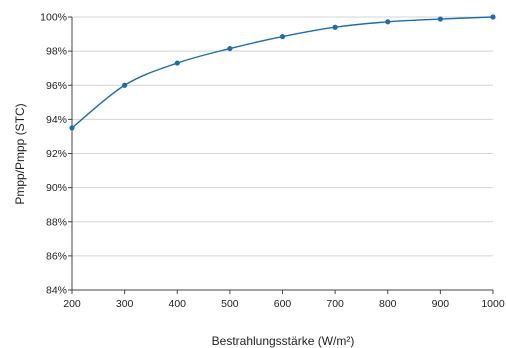 This screenshot has width=506, height=348. I want to click on y-axis-label: Pmpp/Pmpp (STC), so click(20, 153).